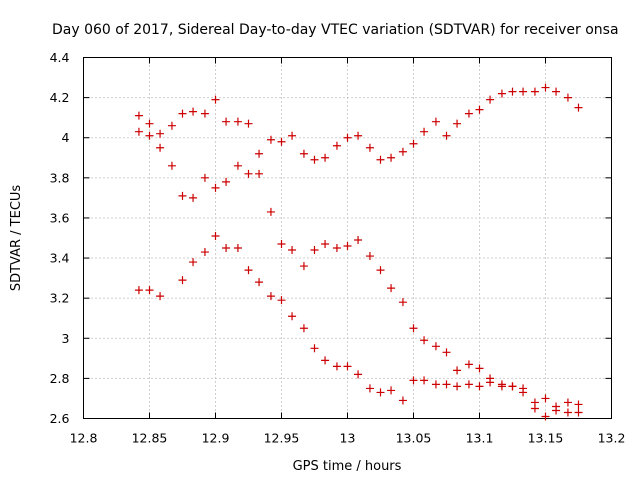 The image size is (640, 480). What do you see at coordinates (282, 438) in the screenshot?
I see `x-tick-label: 12.95` at bounding box center [282, 438].